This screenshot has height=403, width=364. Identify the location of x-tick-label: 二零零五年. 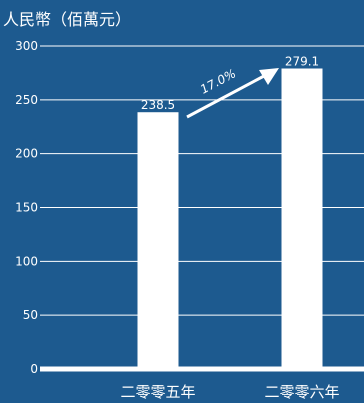
(157, 392).